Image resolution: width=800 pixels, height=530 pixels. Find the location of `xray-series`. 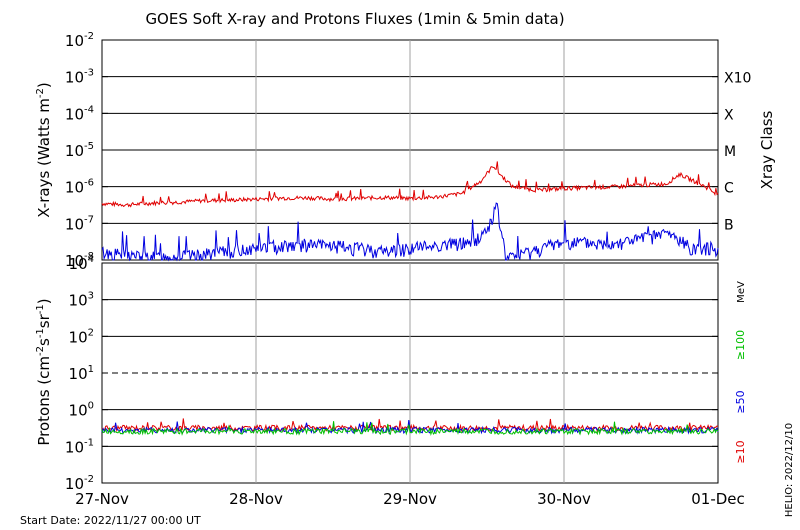

xray-series is located at coordinates (410, 211).